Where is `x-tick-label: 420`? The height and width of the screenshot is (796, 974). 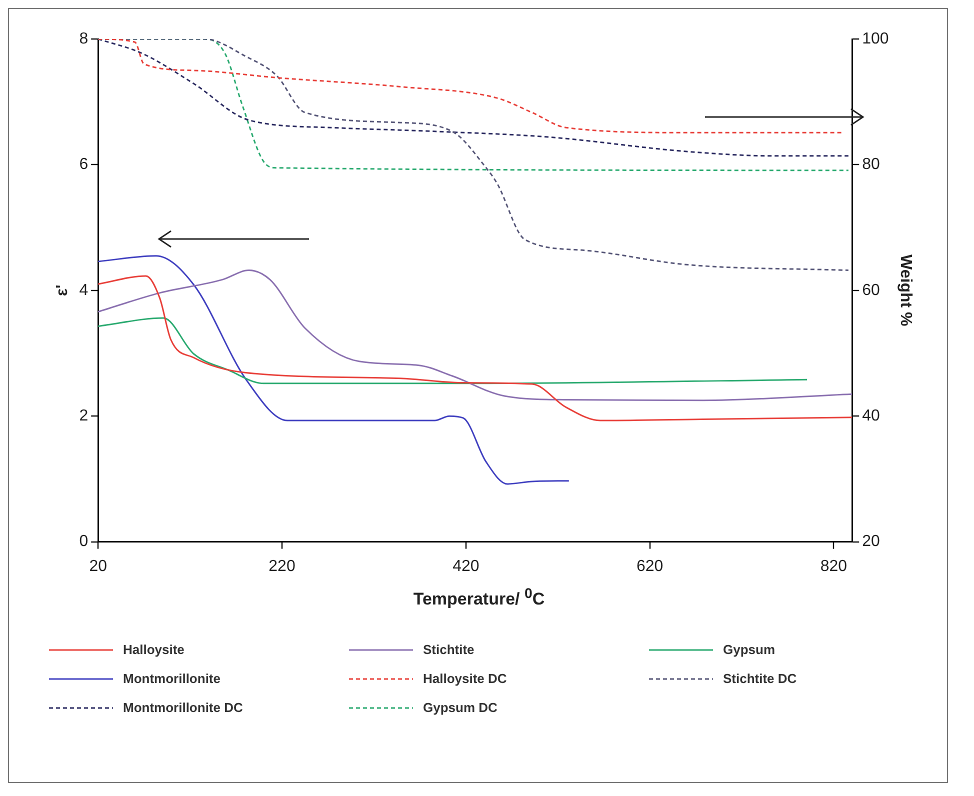 x-tick-label: 420 is located at coordinates (466, 566).